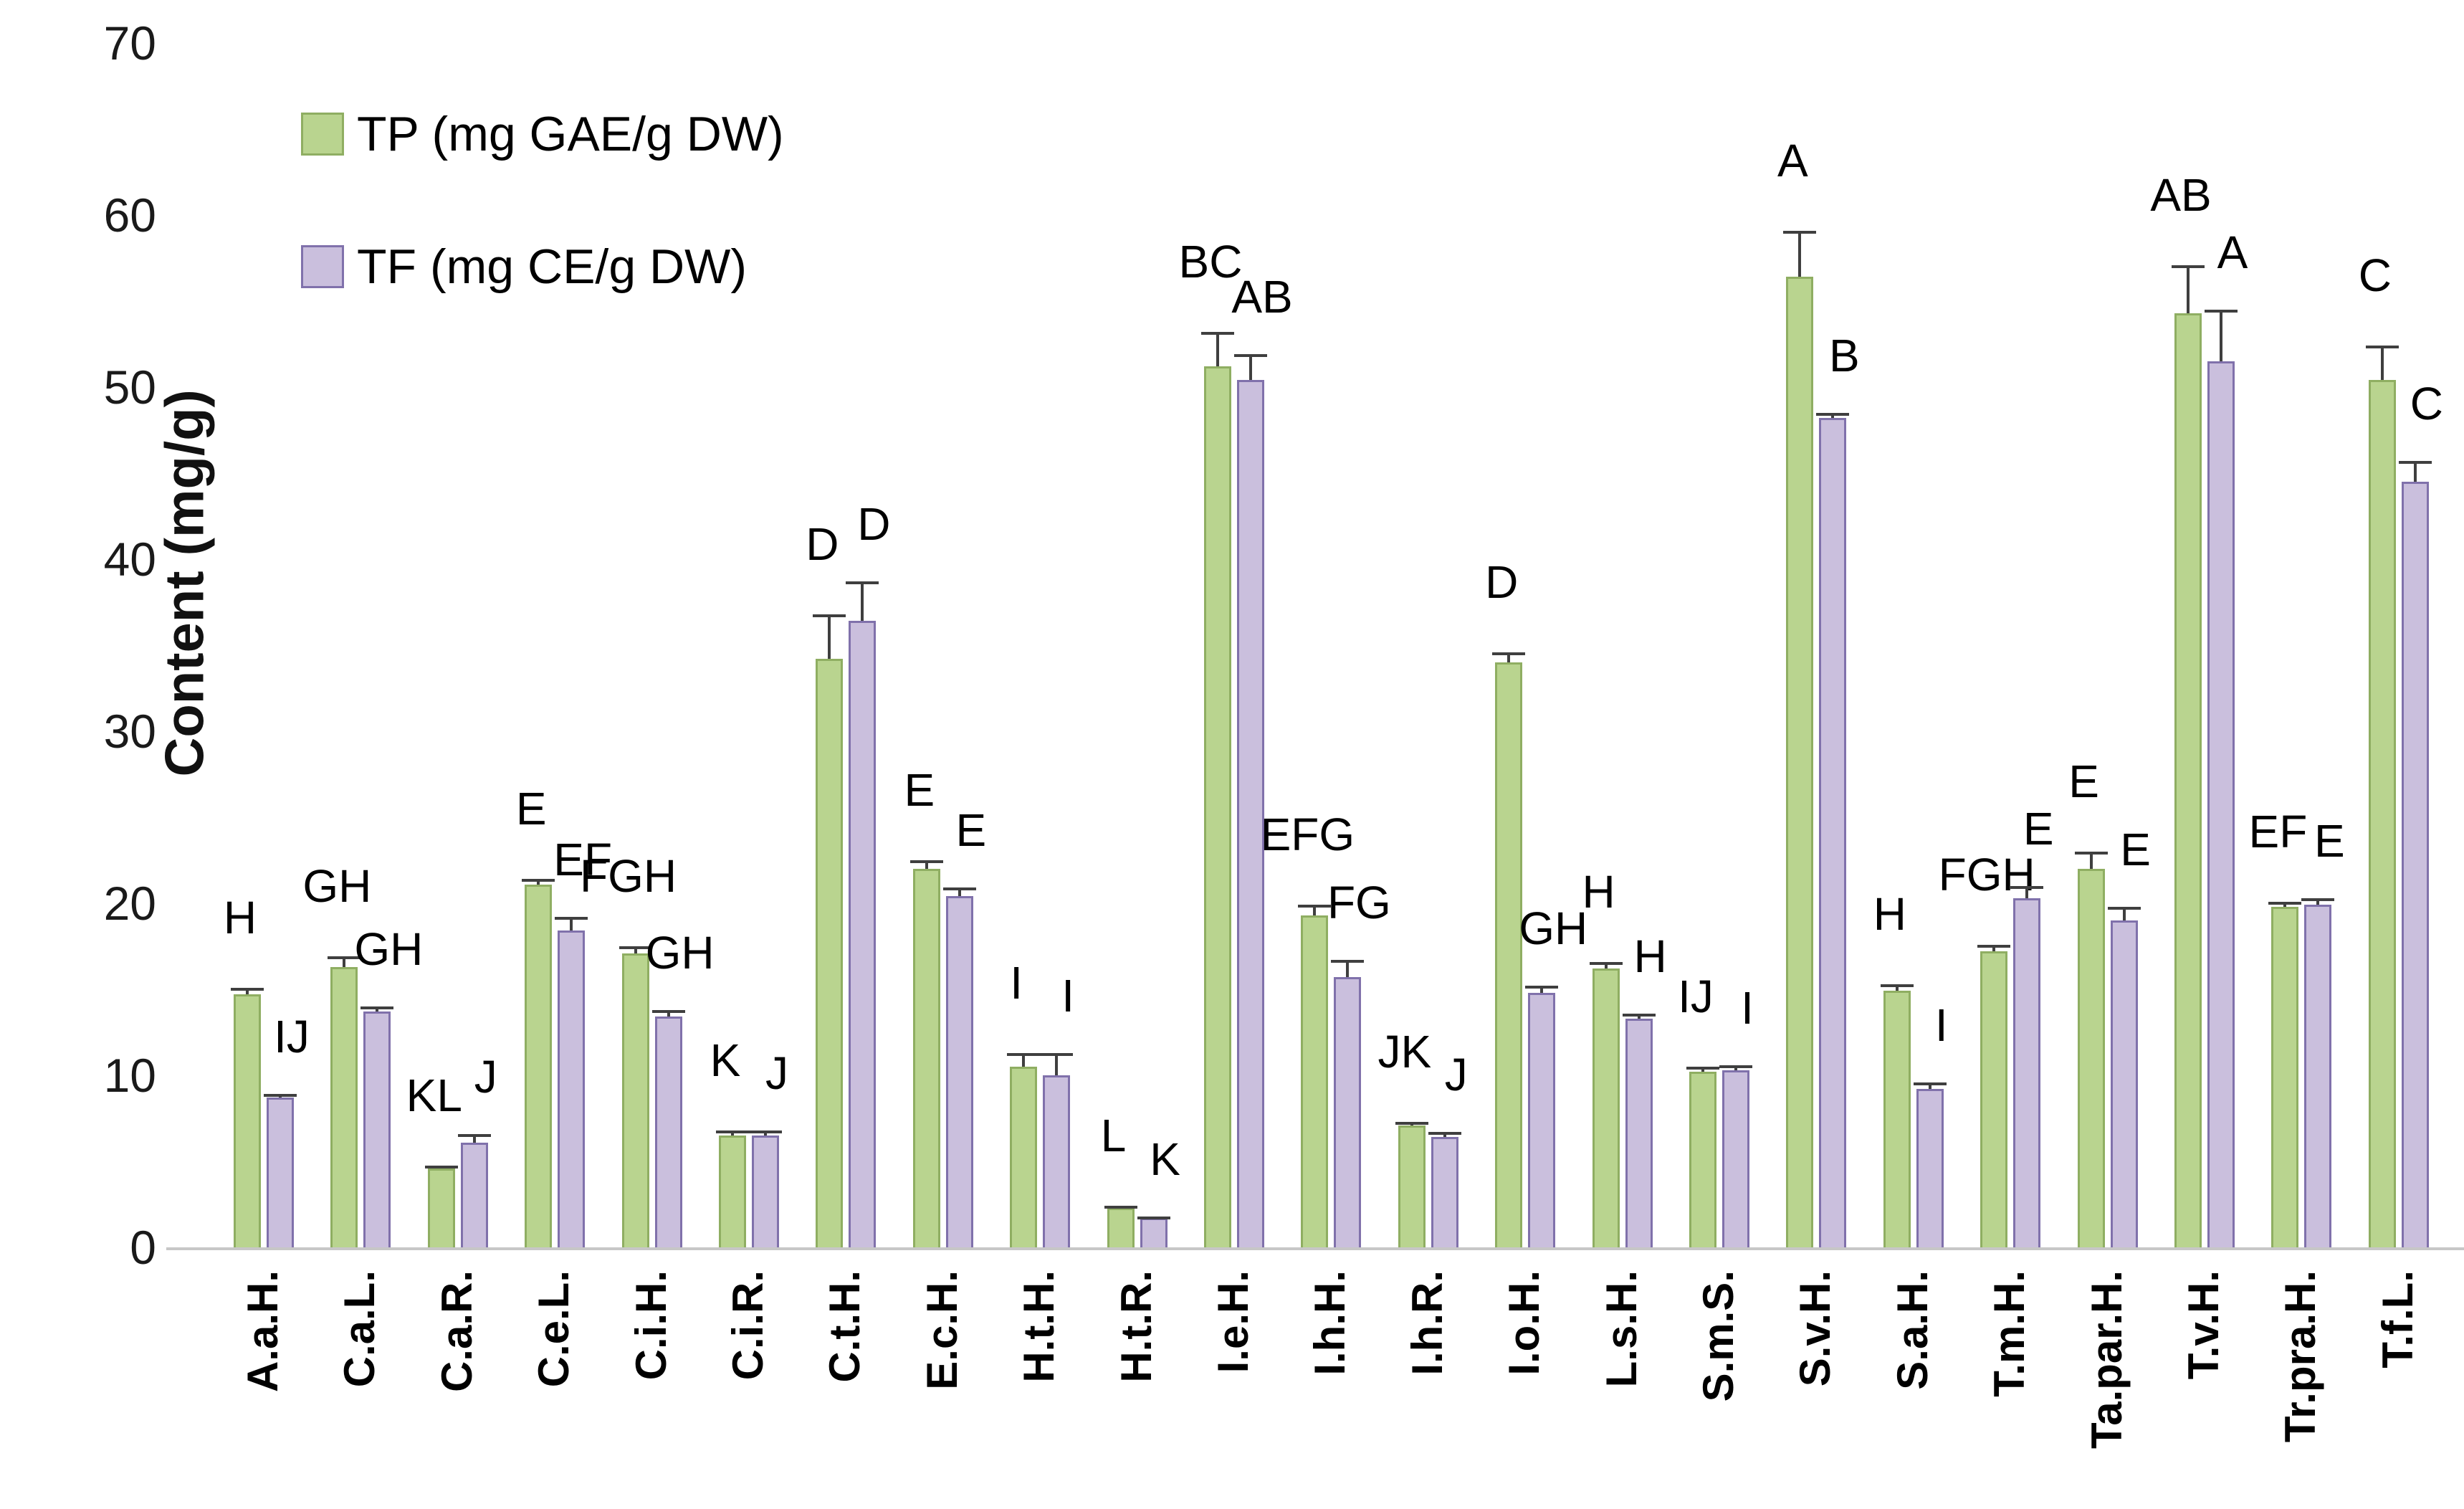 The image size is (2464, 1509). Describe the element at coordinates (1456, 1075) in the screenshot. I see `significance-letter: J` at that location.